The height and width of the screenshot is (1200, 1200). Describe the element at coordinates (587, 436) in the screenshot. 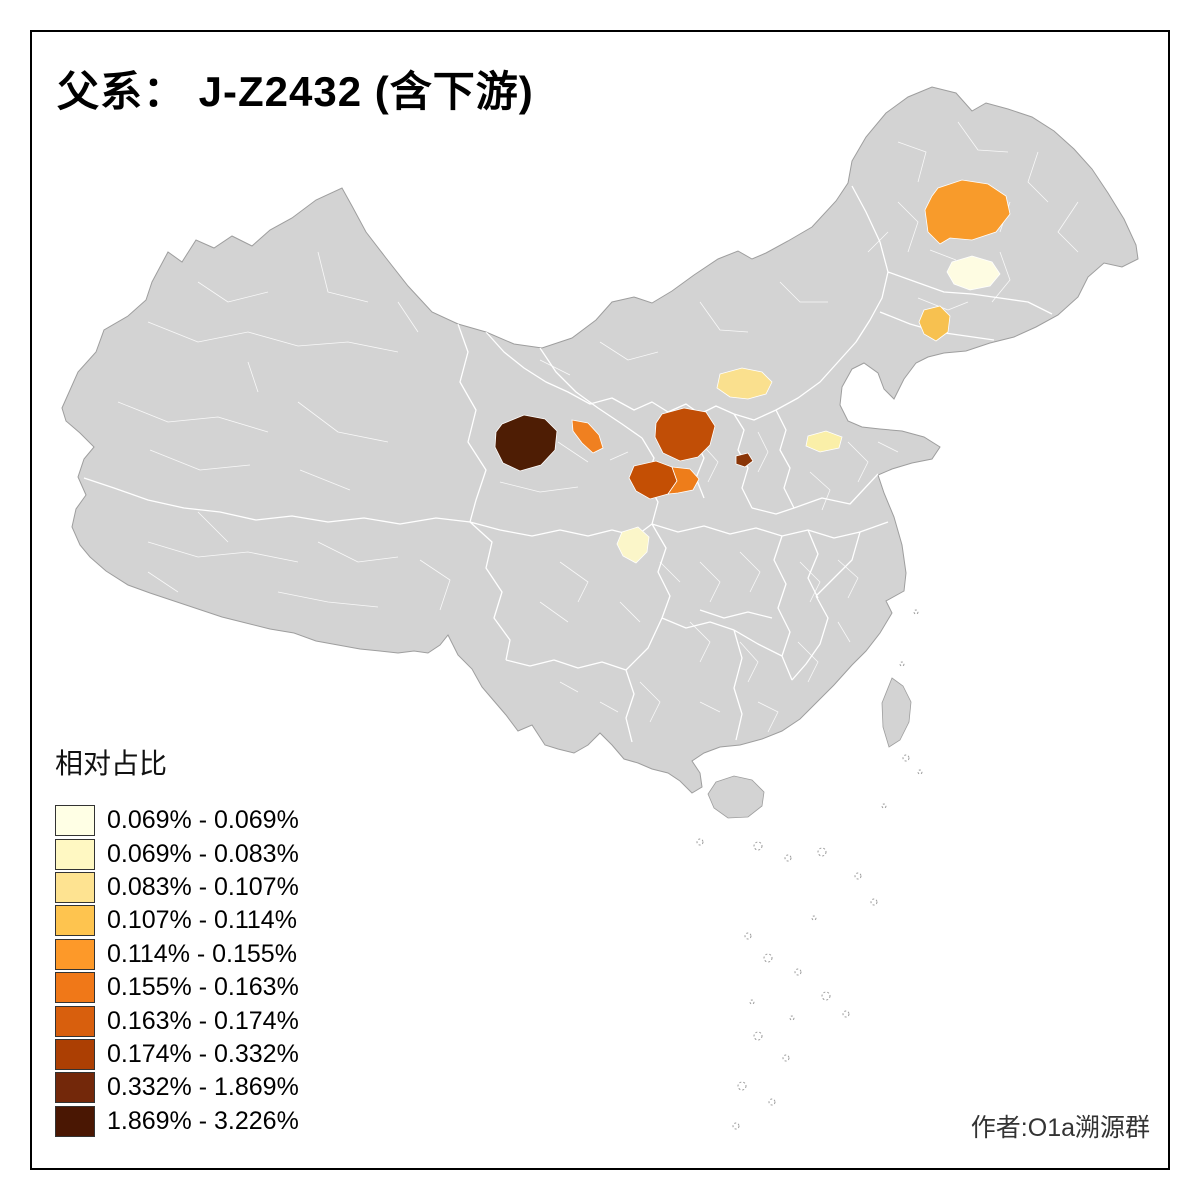

I see `map-region-gansu-middle` at that location.